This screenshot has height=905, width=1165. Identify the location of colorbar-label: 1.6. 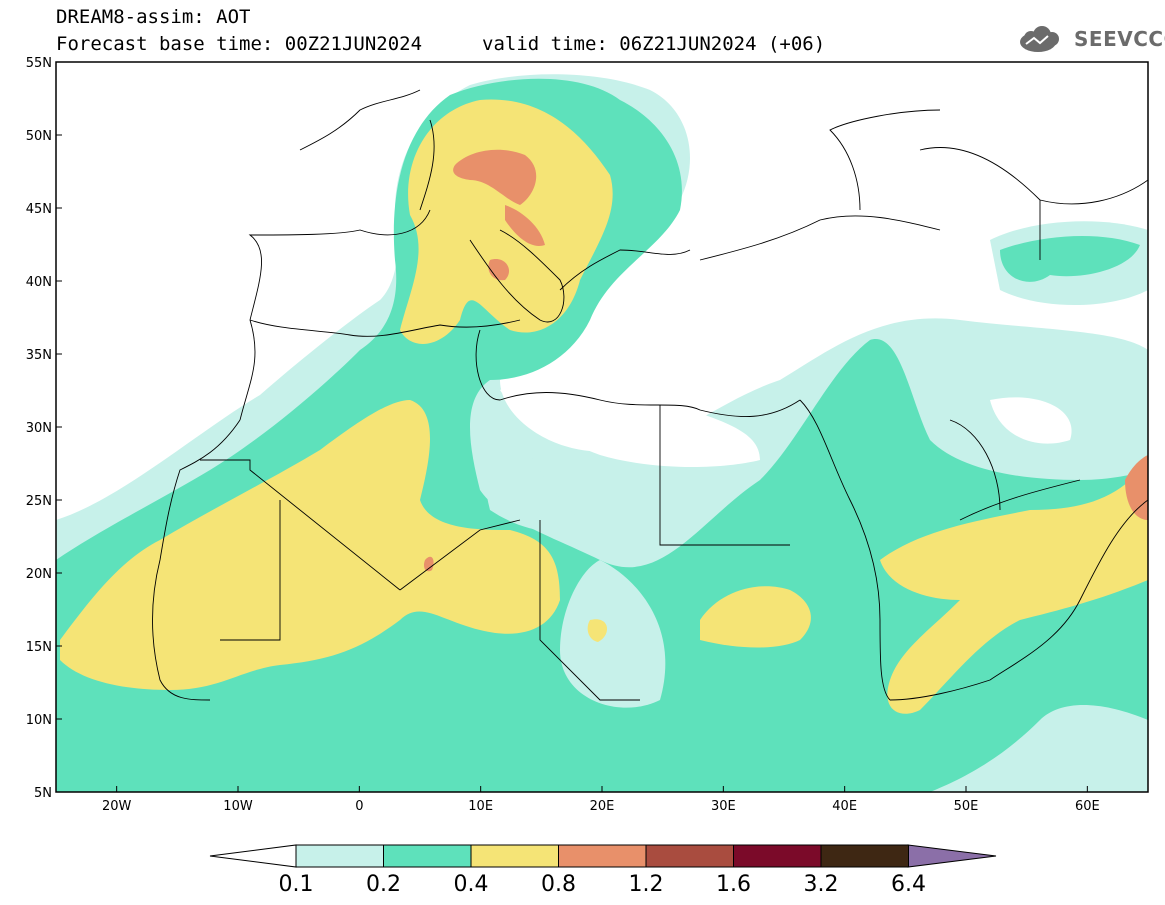
(733, 884).